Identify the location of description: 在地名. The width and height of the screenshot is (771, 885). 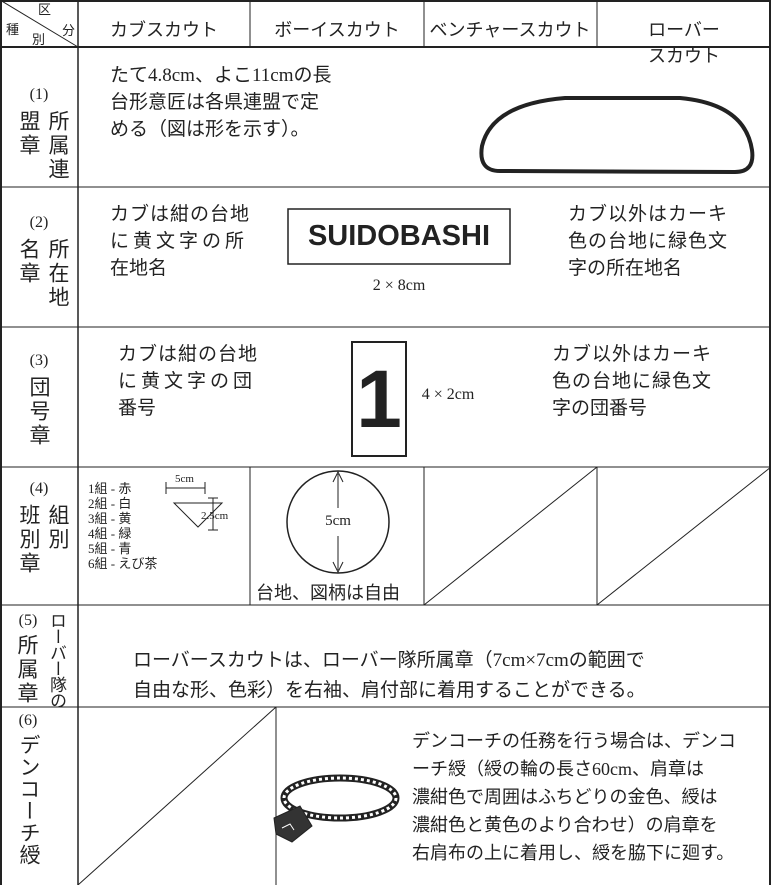
(139, 268).